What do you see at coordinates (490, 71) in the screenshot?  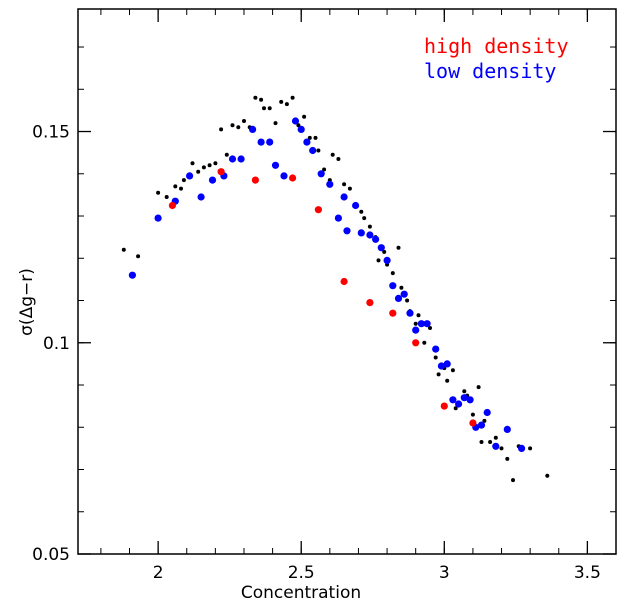 I see `legend-item-low-density: low density` at bounding box center [490, 71].